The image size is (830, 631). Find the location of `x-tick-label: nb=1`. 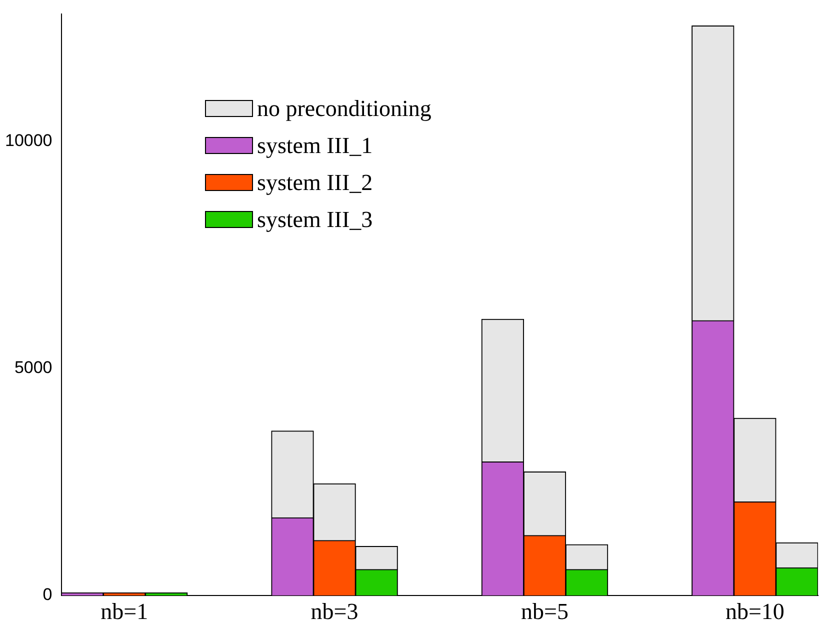

x-tick-label: nb=1 is located at coordinates (124, 611).